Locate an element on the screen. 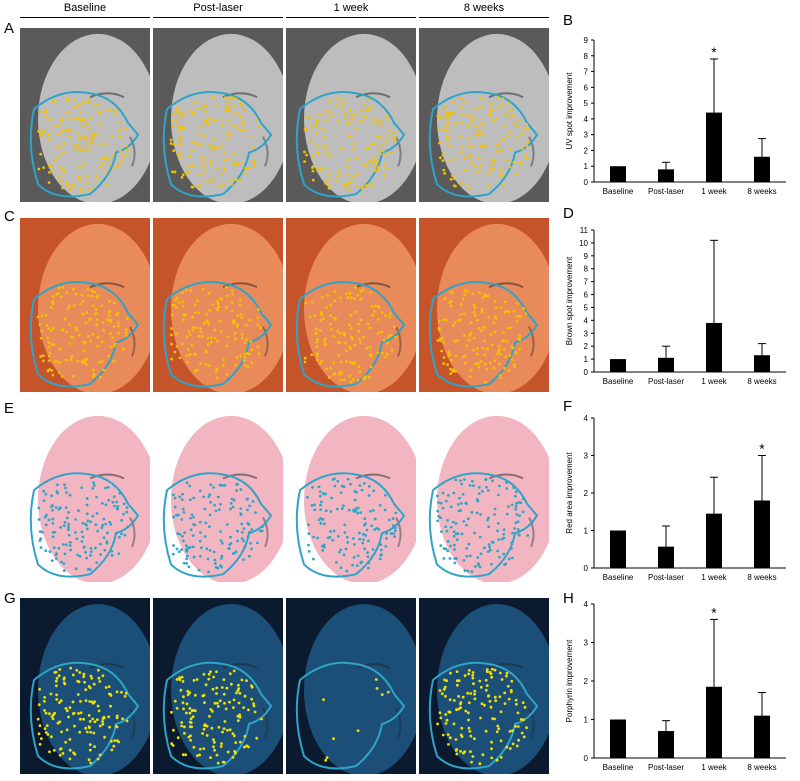 This screenshot has width=800, height=781. y-tick-label: 5 is located at coordinates (586, 307).